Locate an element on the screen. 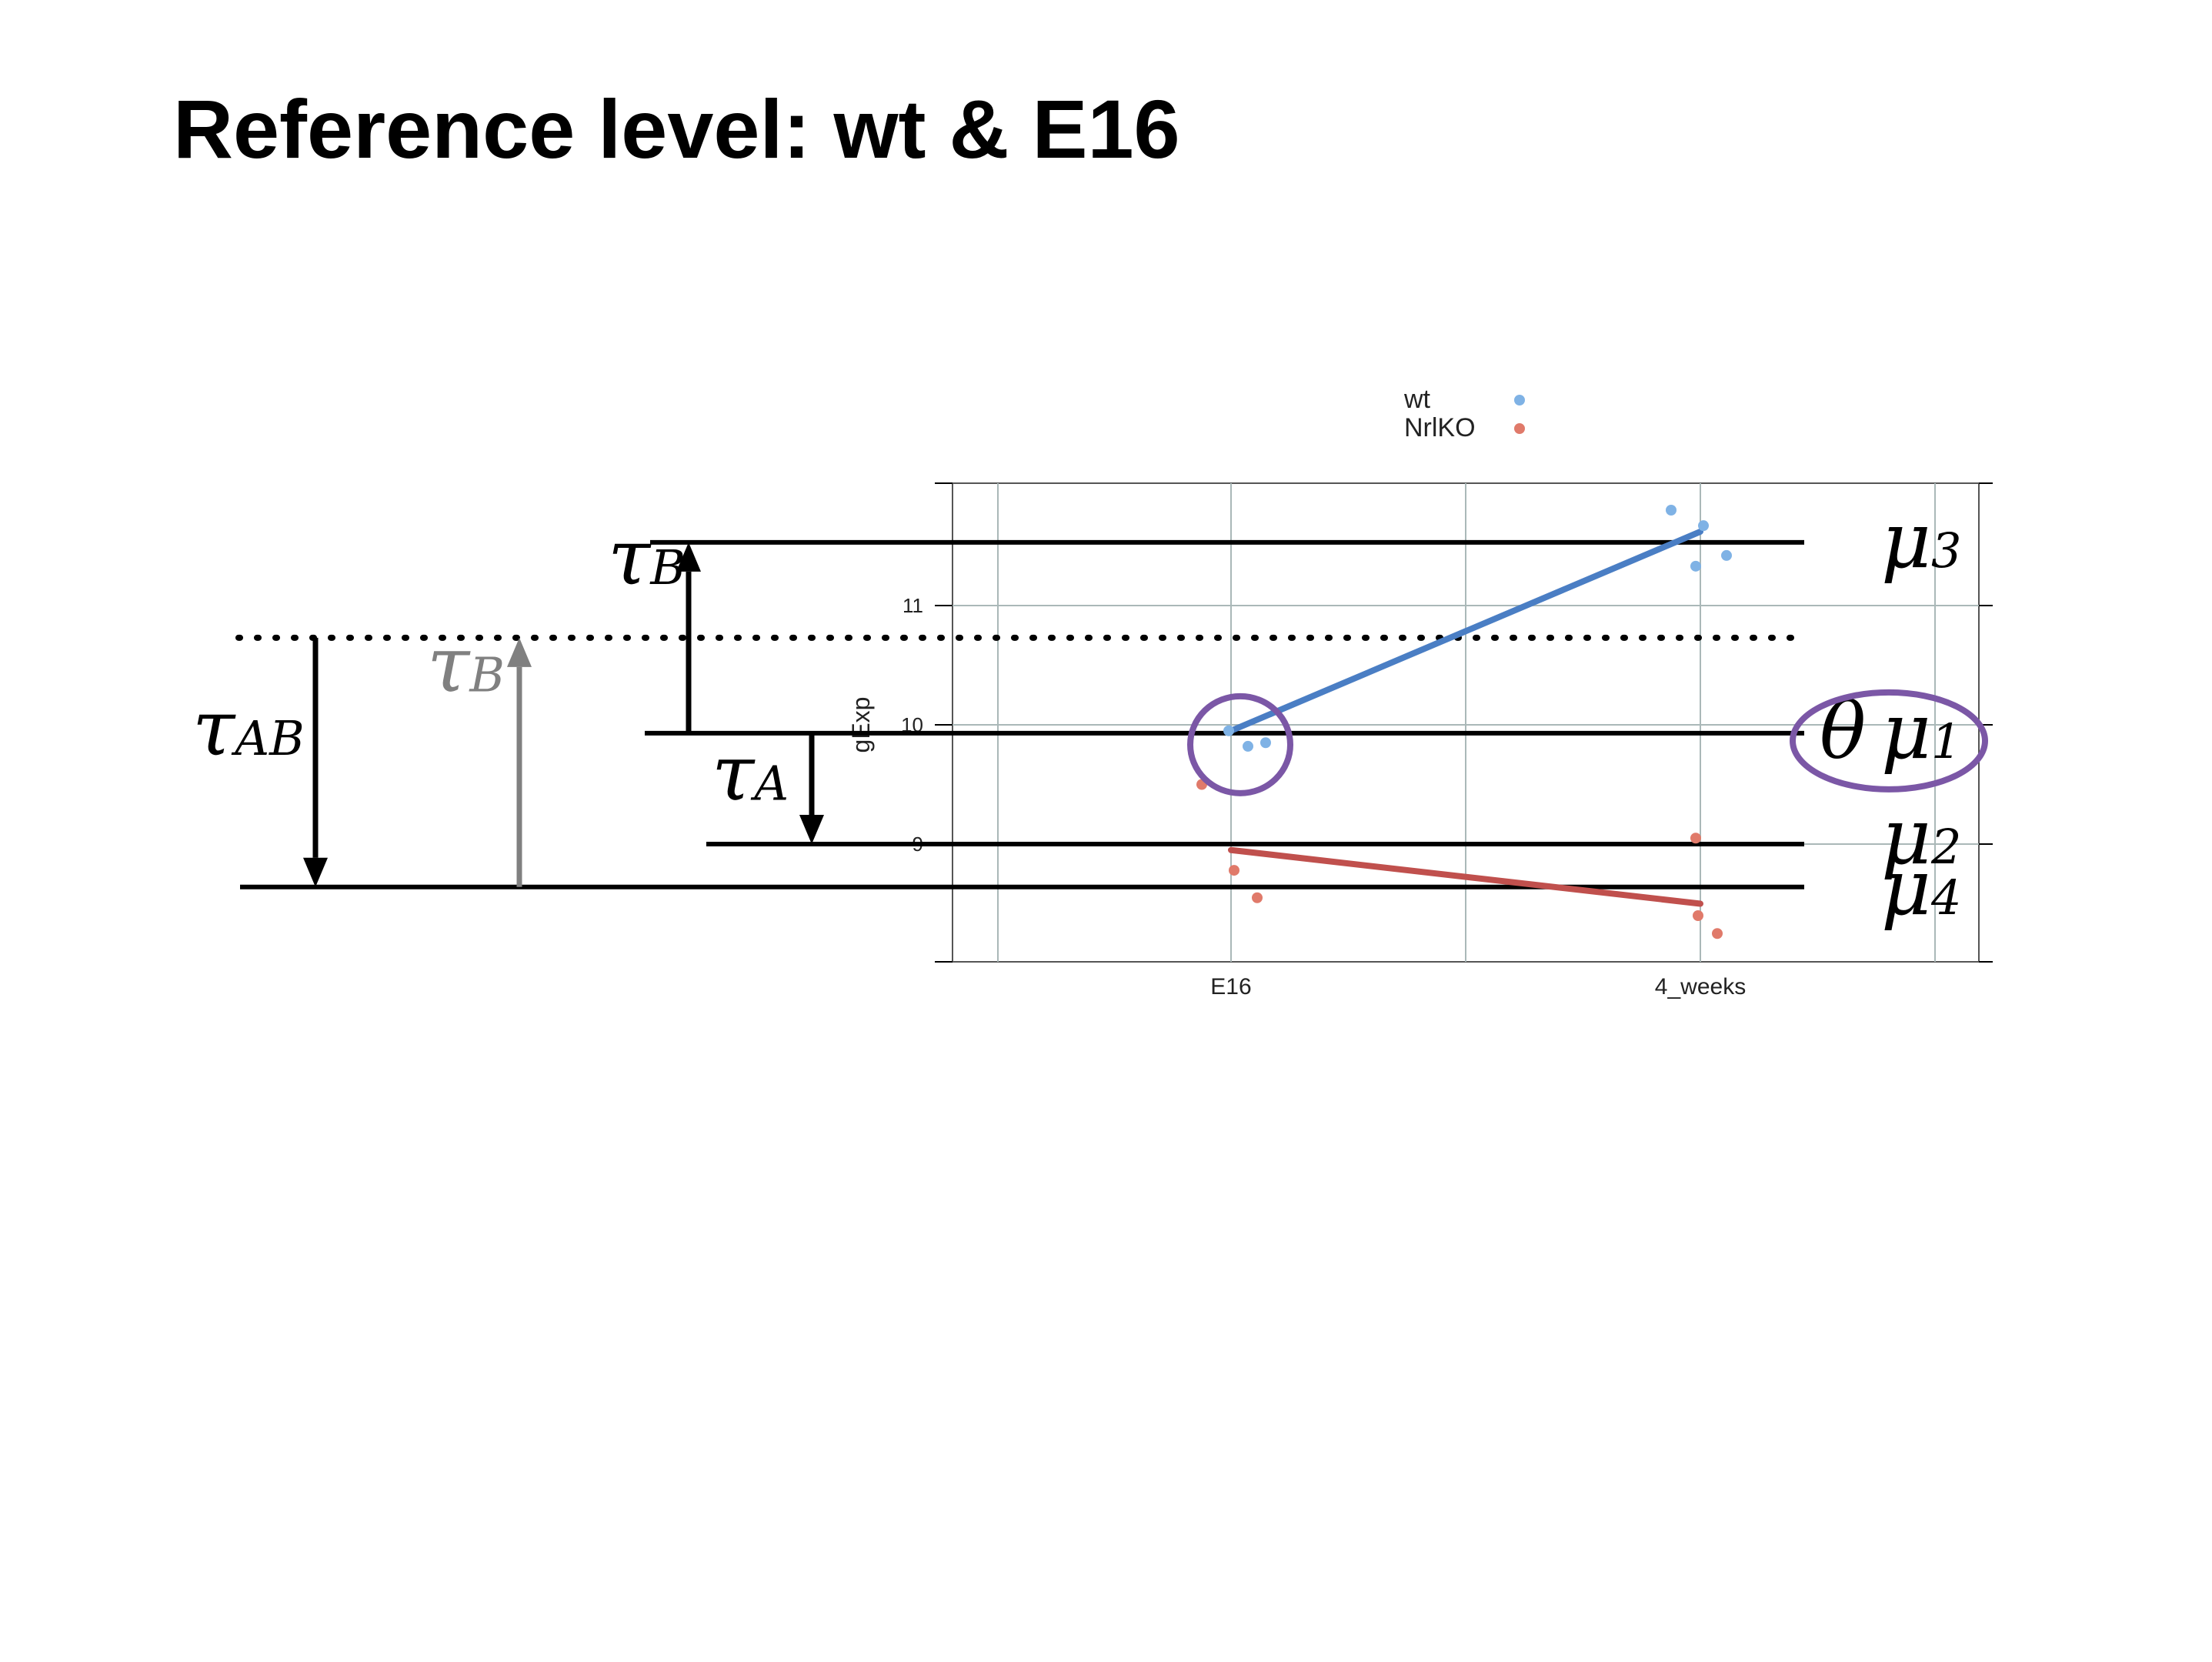 The image size is (2212, 1662). effect-label-1: τB is located at coordinates (466, 665).